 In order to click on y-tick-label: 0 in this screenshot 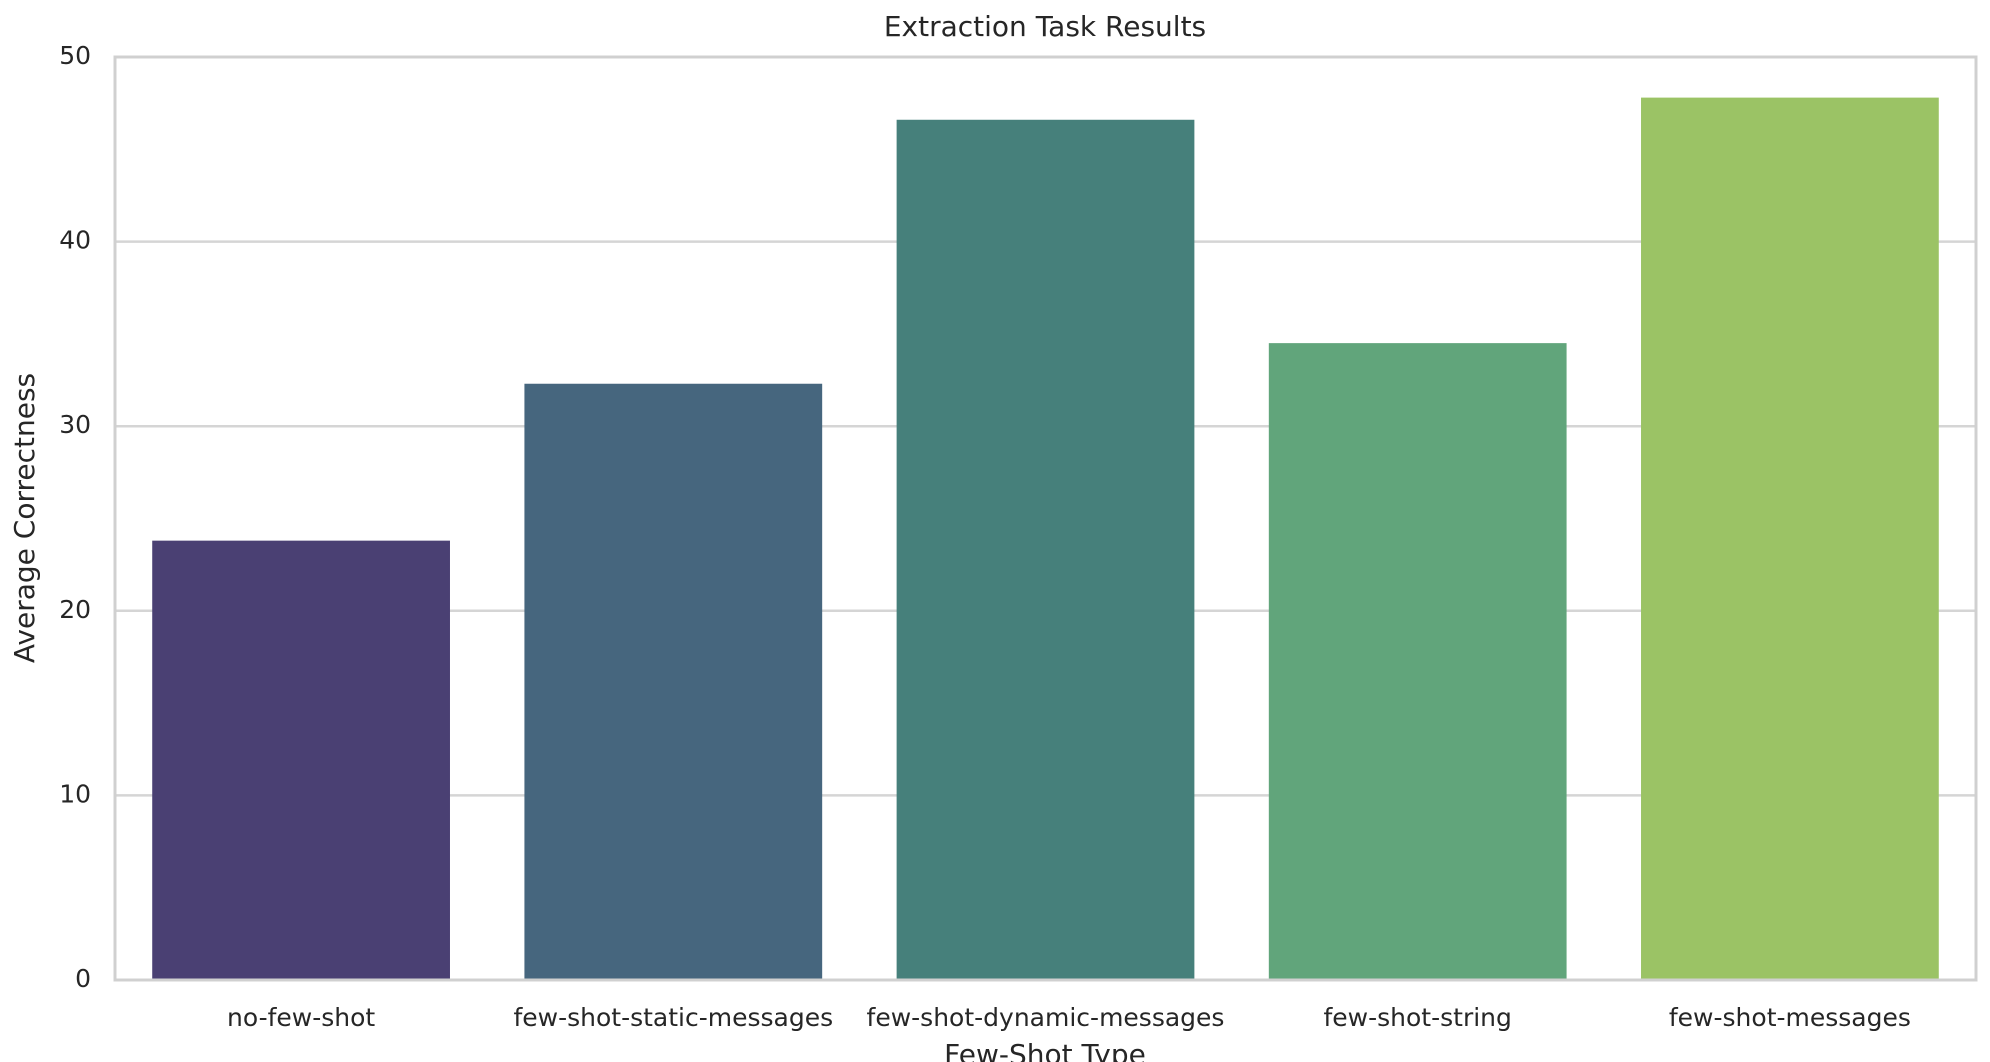, I will do `click(83, 978)`.